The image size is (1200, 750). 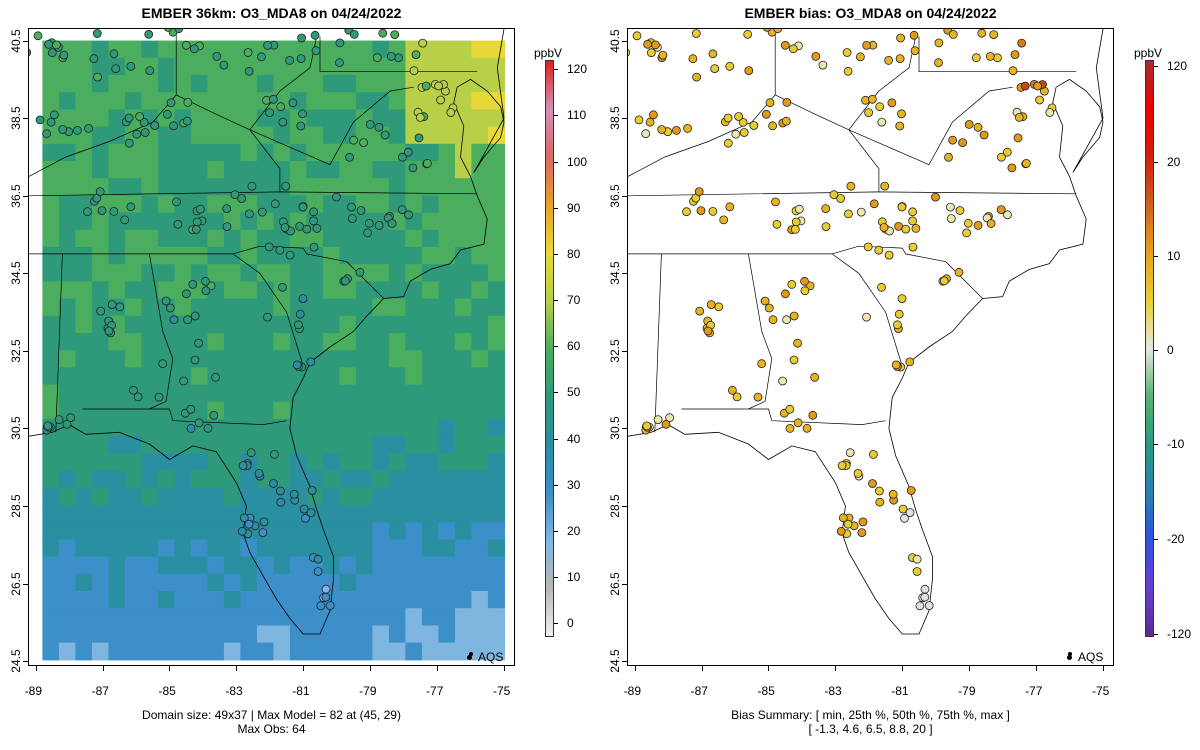 I want to click on x-tick-label: -87, so click(x=699, y=691).